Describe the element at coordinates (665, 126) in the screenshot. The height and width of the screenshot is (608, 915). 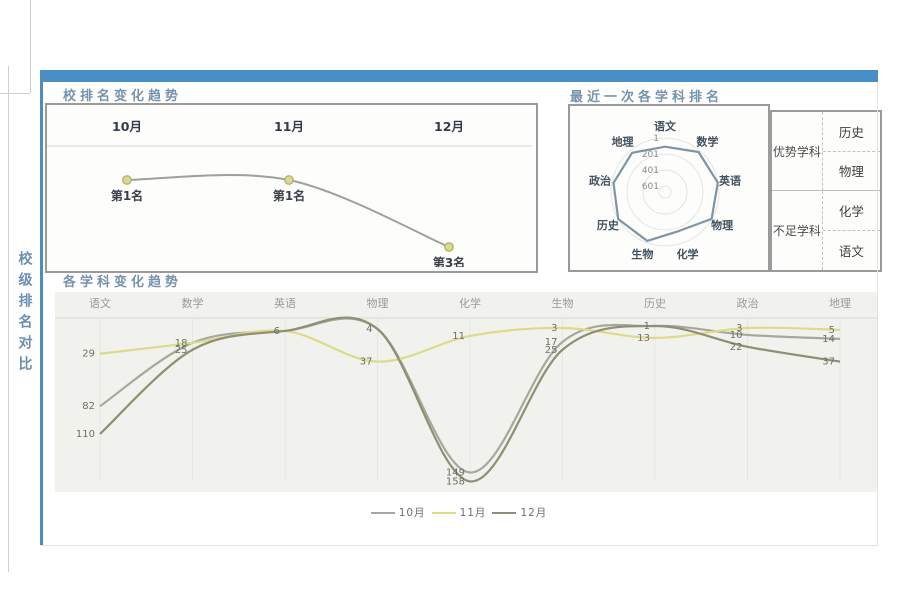
I see `radar-axis-label: 语文` at that location.